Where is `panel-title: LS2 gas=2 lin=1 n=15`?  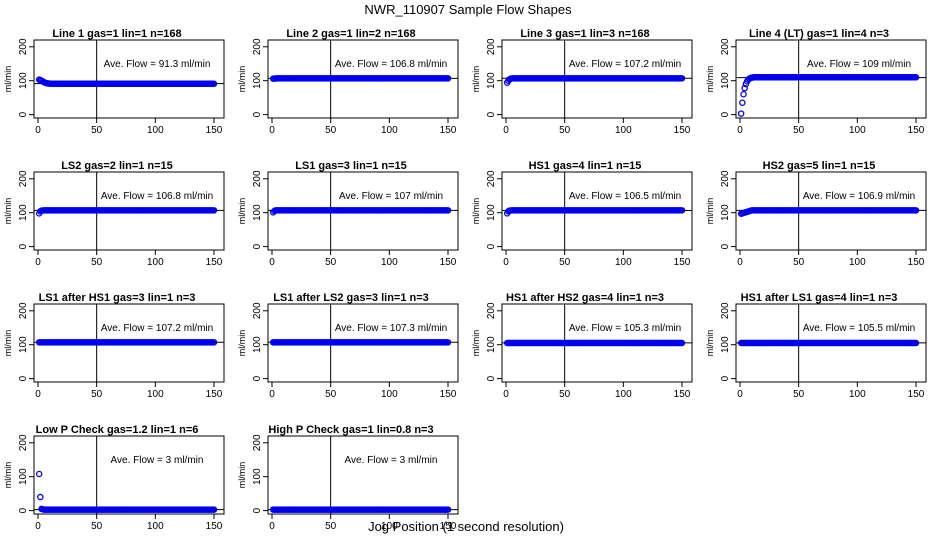
panel-title: LS2 gas=2 lin=1 n=15 is located at coordinates (117, 166).